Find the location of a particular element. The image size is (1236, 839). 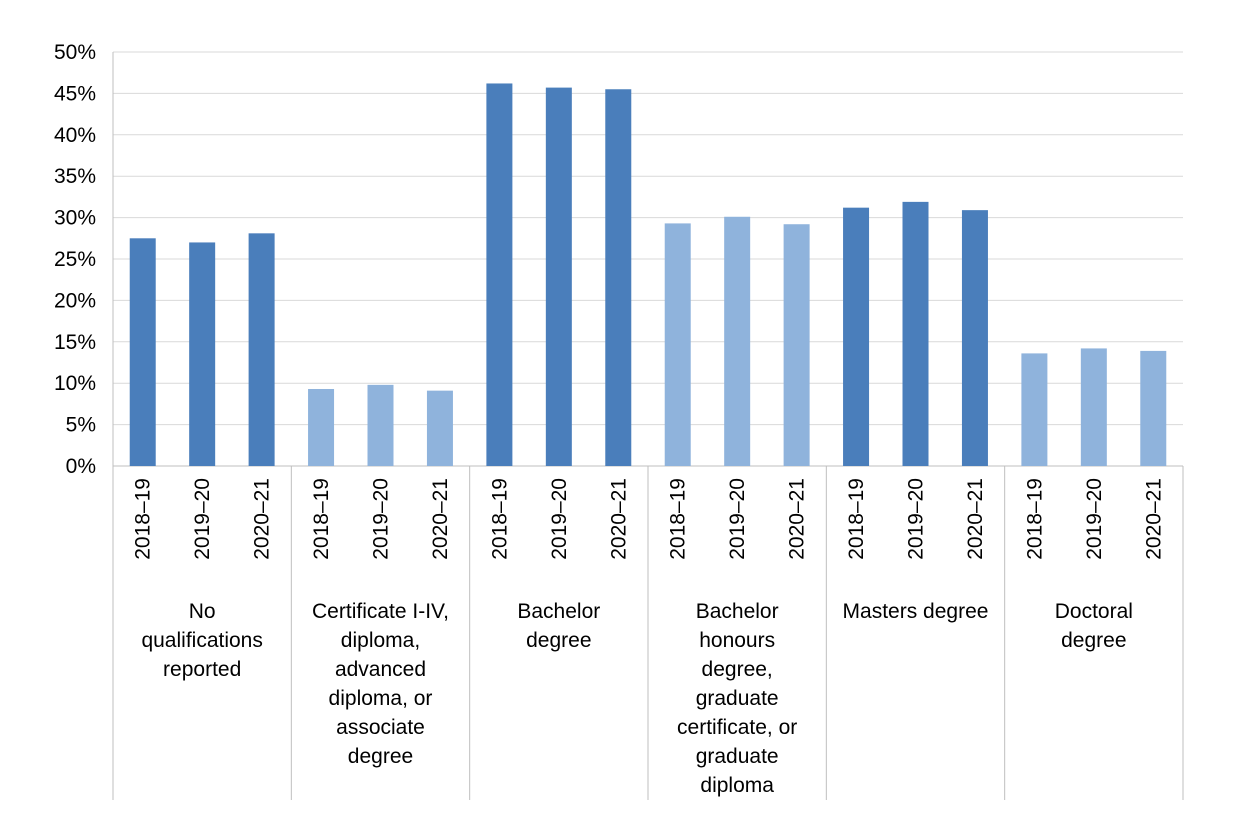

y-tick-label: 0% is located at coordinates (81, 466).